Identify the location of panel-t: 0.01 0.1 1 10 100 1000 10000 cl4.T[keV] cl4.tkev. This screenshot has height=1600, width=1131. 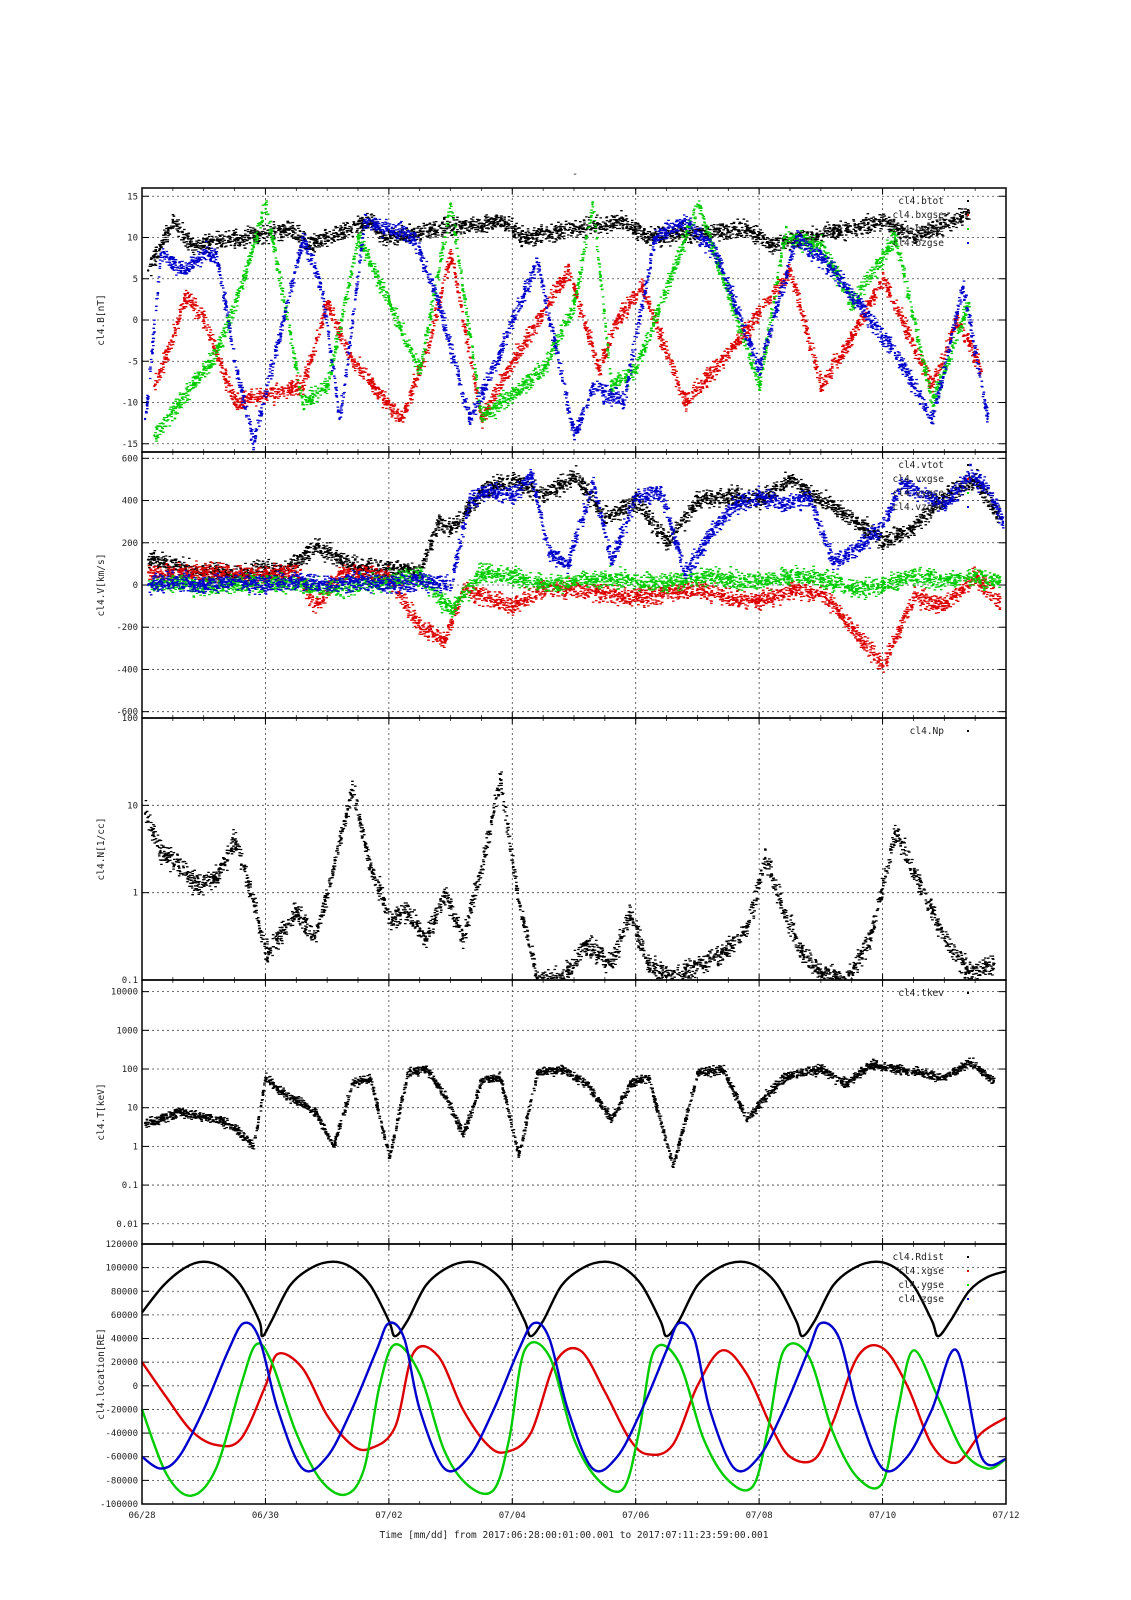
(551, 1112).